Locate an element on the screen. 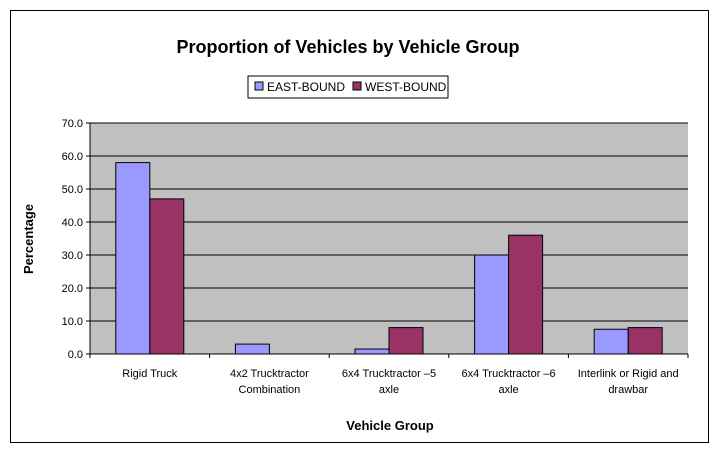 The width and height of the screenshot is (721, 460). chart-title: Proportion of Vehicles by Vehicle Group is located at coordinates (347, 47).